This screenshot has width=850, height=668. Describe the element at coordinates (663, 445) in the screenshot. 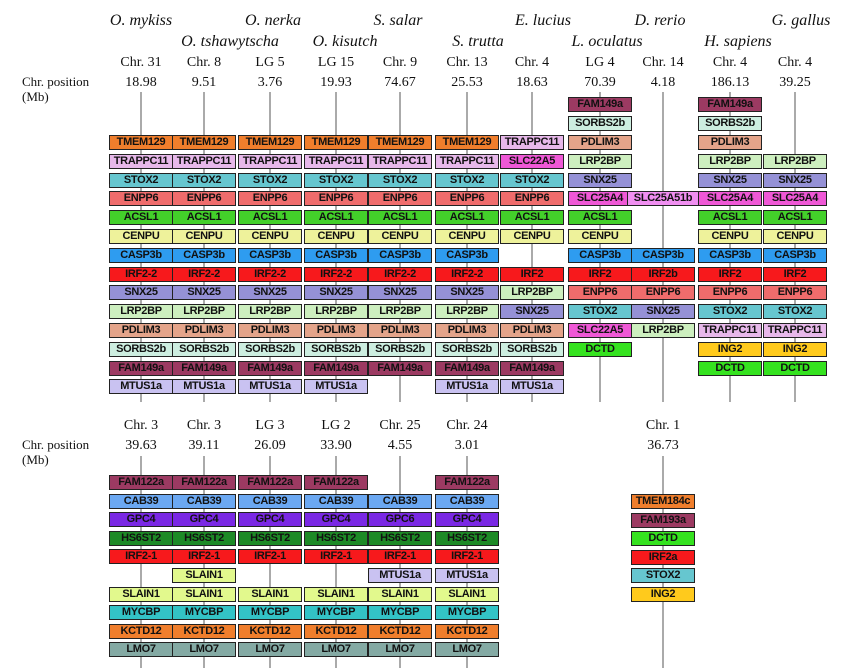

I see `chromosome-position: 36.73` at that location.